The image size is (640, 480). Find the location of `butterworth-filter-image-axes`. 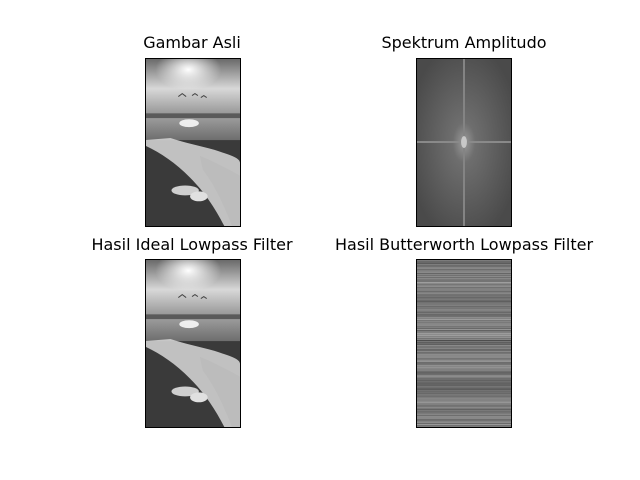

butterworth-filter-image-axes is located at coordinates (464, 343).